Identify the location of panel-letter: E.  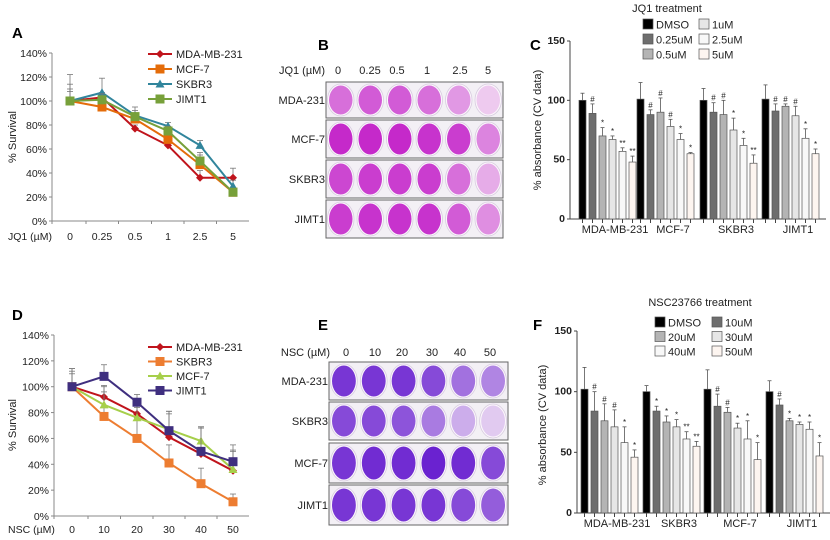
(323, 325).